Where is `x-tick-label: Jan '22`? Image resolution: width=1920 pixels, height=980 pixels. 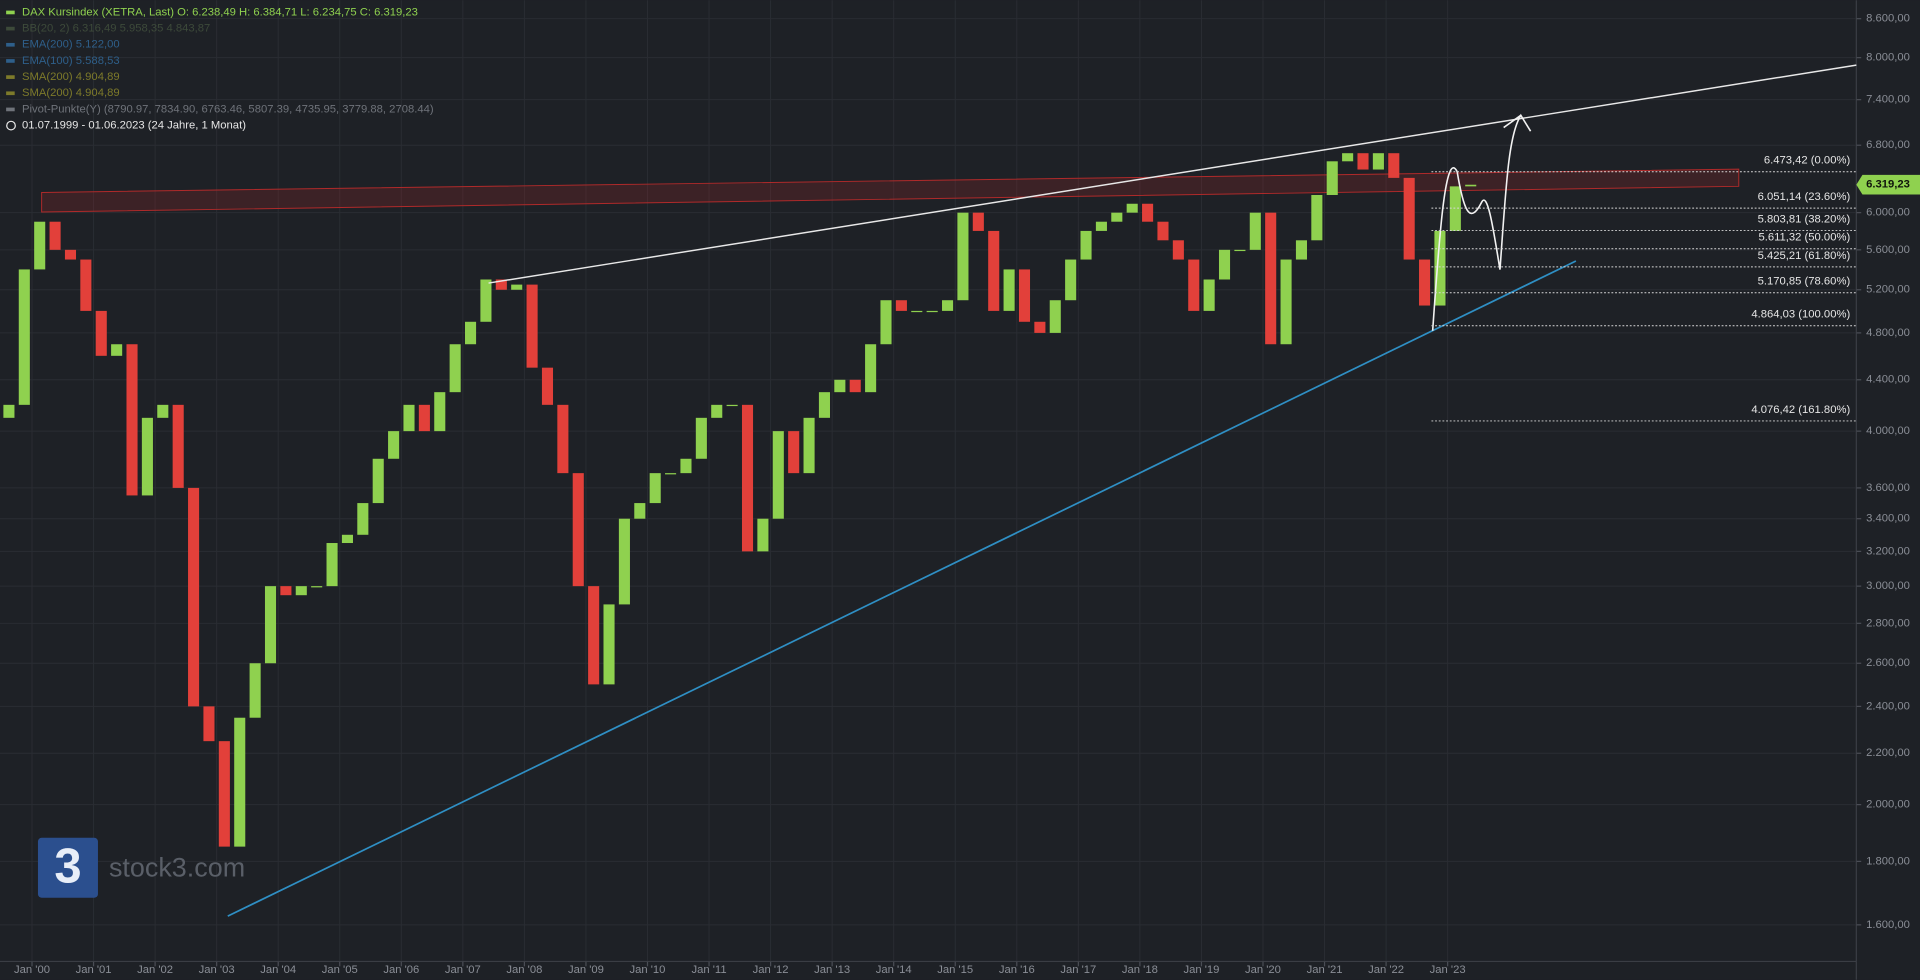 x-tick-label: Jan '22 is located at coordinates (1386, 970).